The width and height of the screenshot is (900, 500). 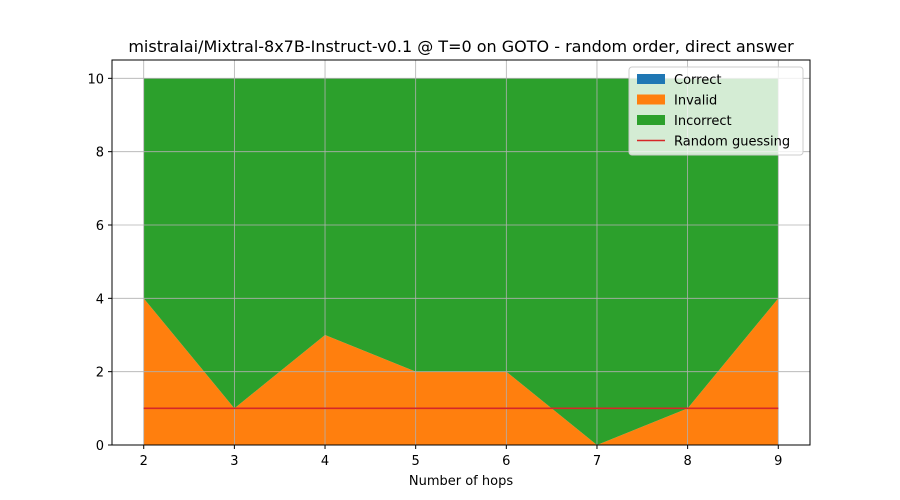 What do you see at coordinates (144, 461) in the screenshot?
I see `x-tick-label: 2` at bounding box center [144, 461].